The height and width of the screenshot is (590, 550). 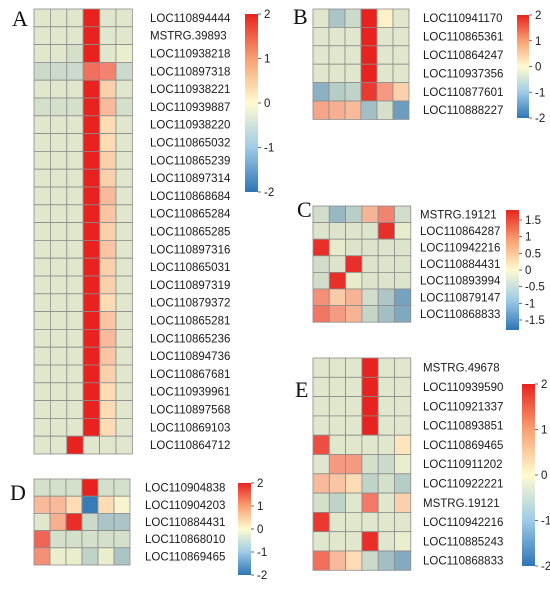 What do you see at coordinates (512, 270) in the screenshot?
I see `color-scale-bar` at bounding box center [512, 270].